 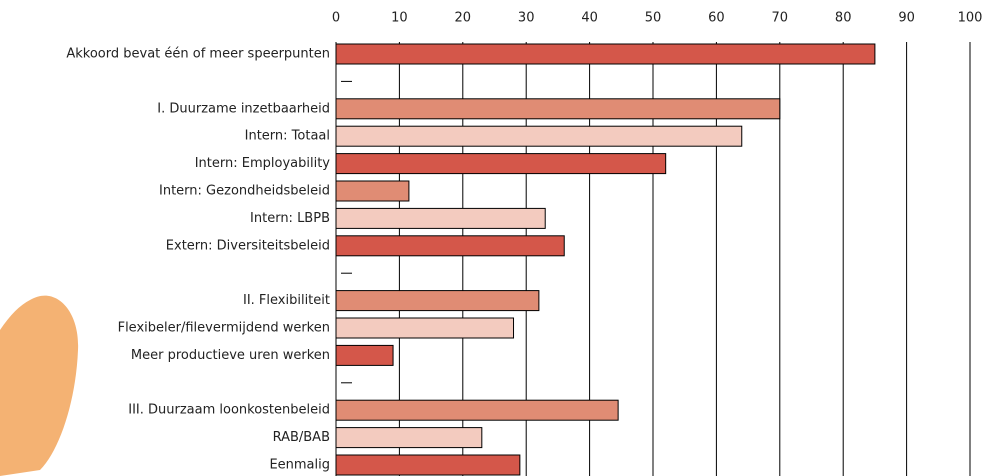 I want to click on x-tick-label: 40, so click(x=589, y=18).